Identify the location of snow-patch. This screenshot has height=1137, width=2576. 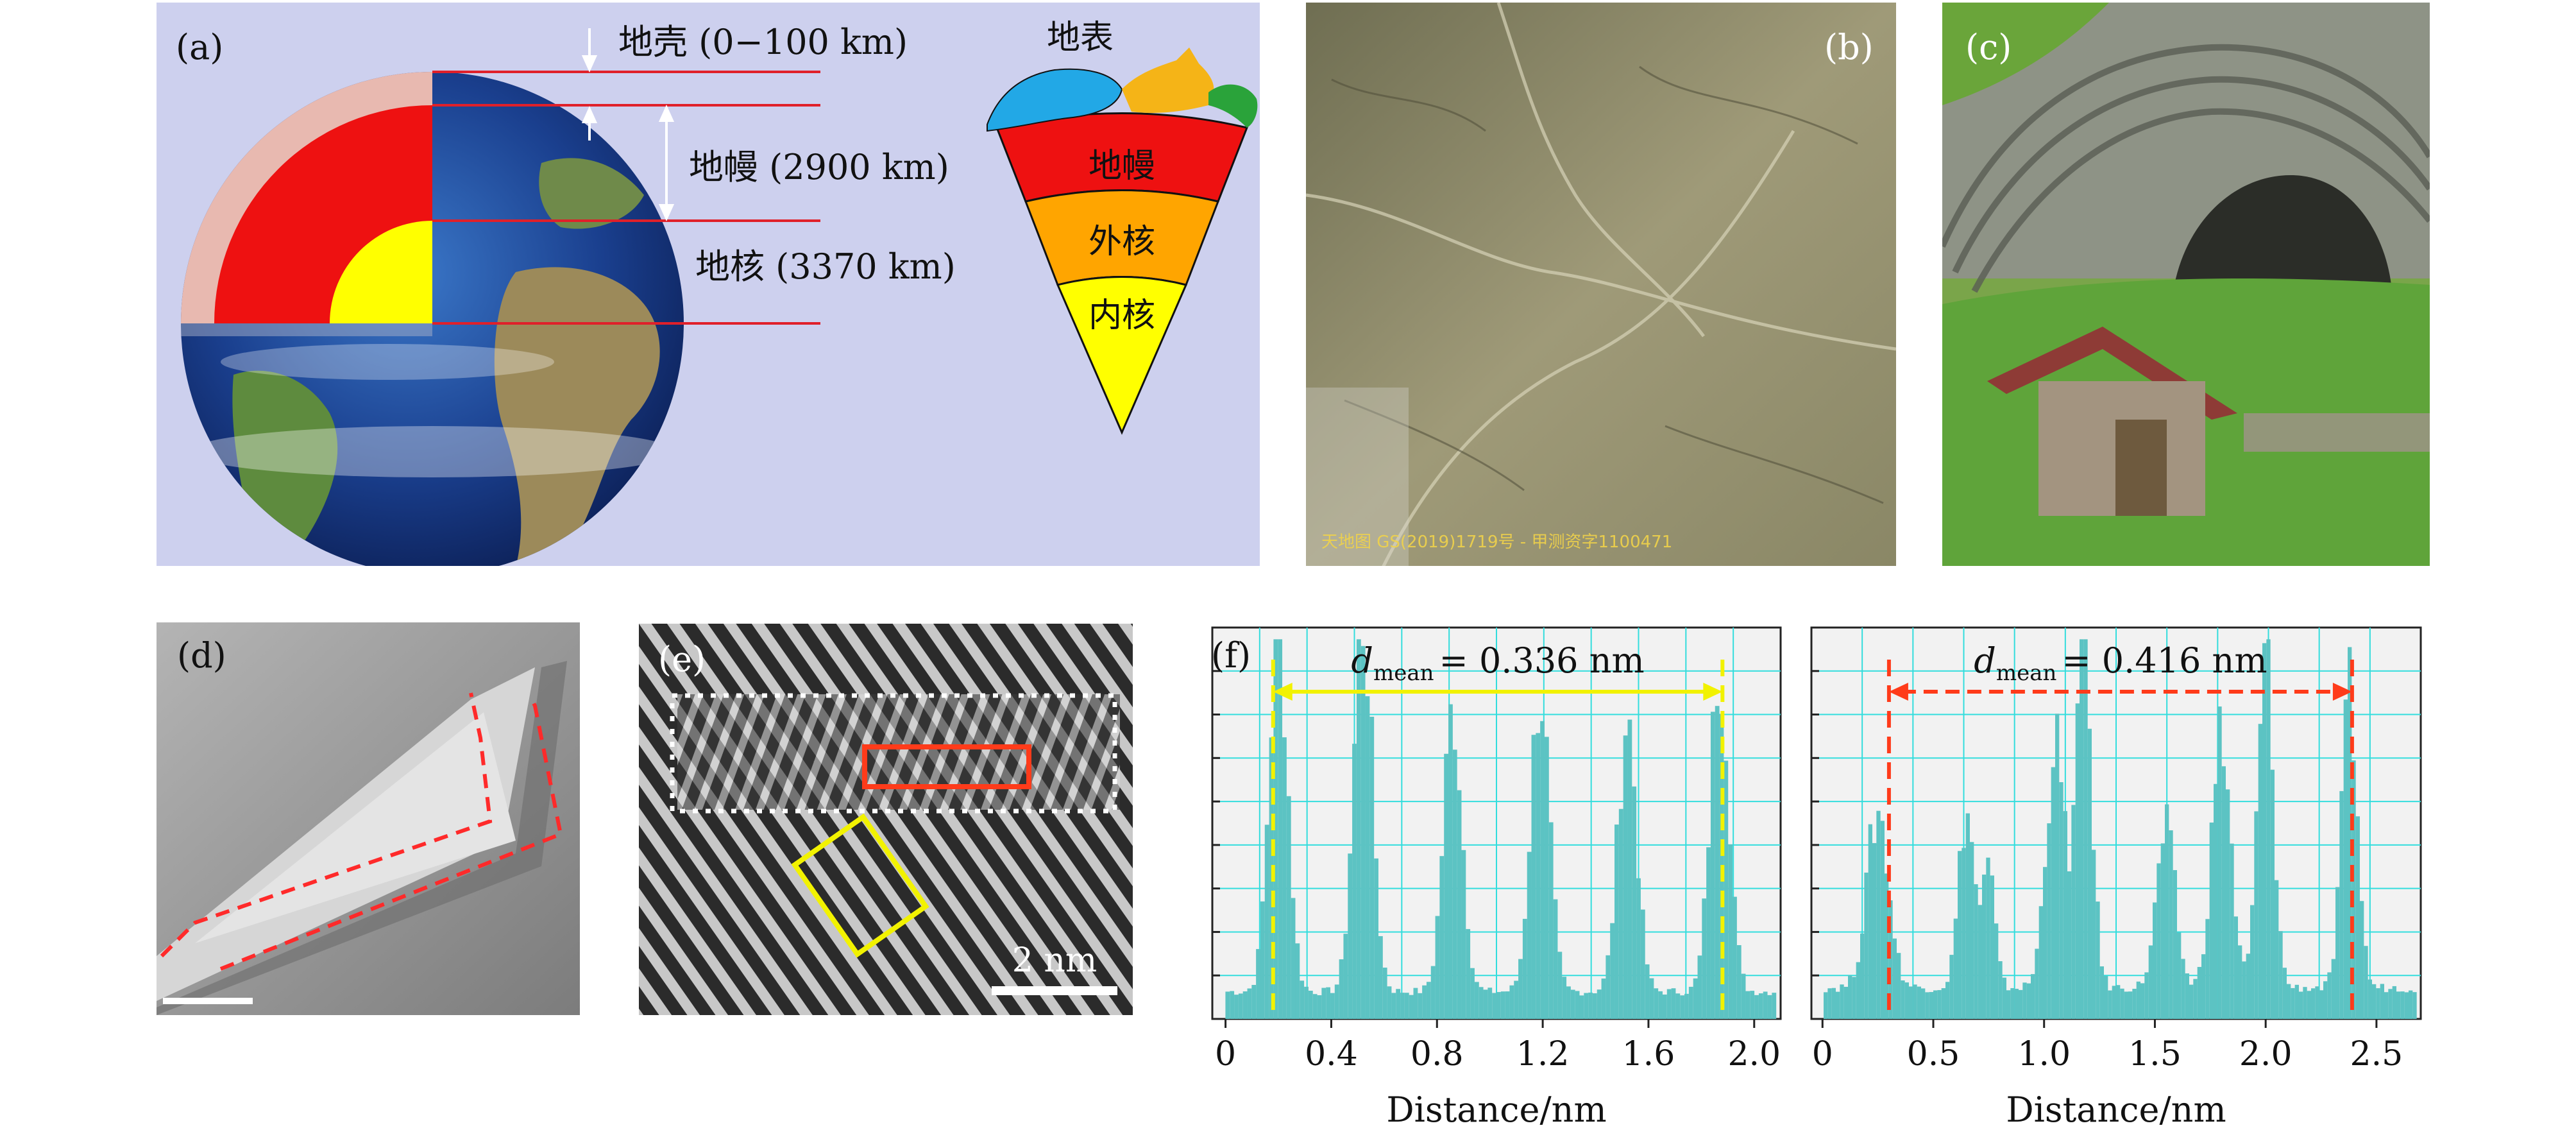
(1357, 477).